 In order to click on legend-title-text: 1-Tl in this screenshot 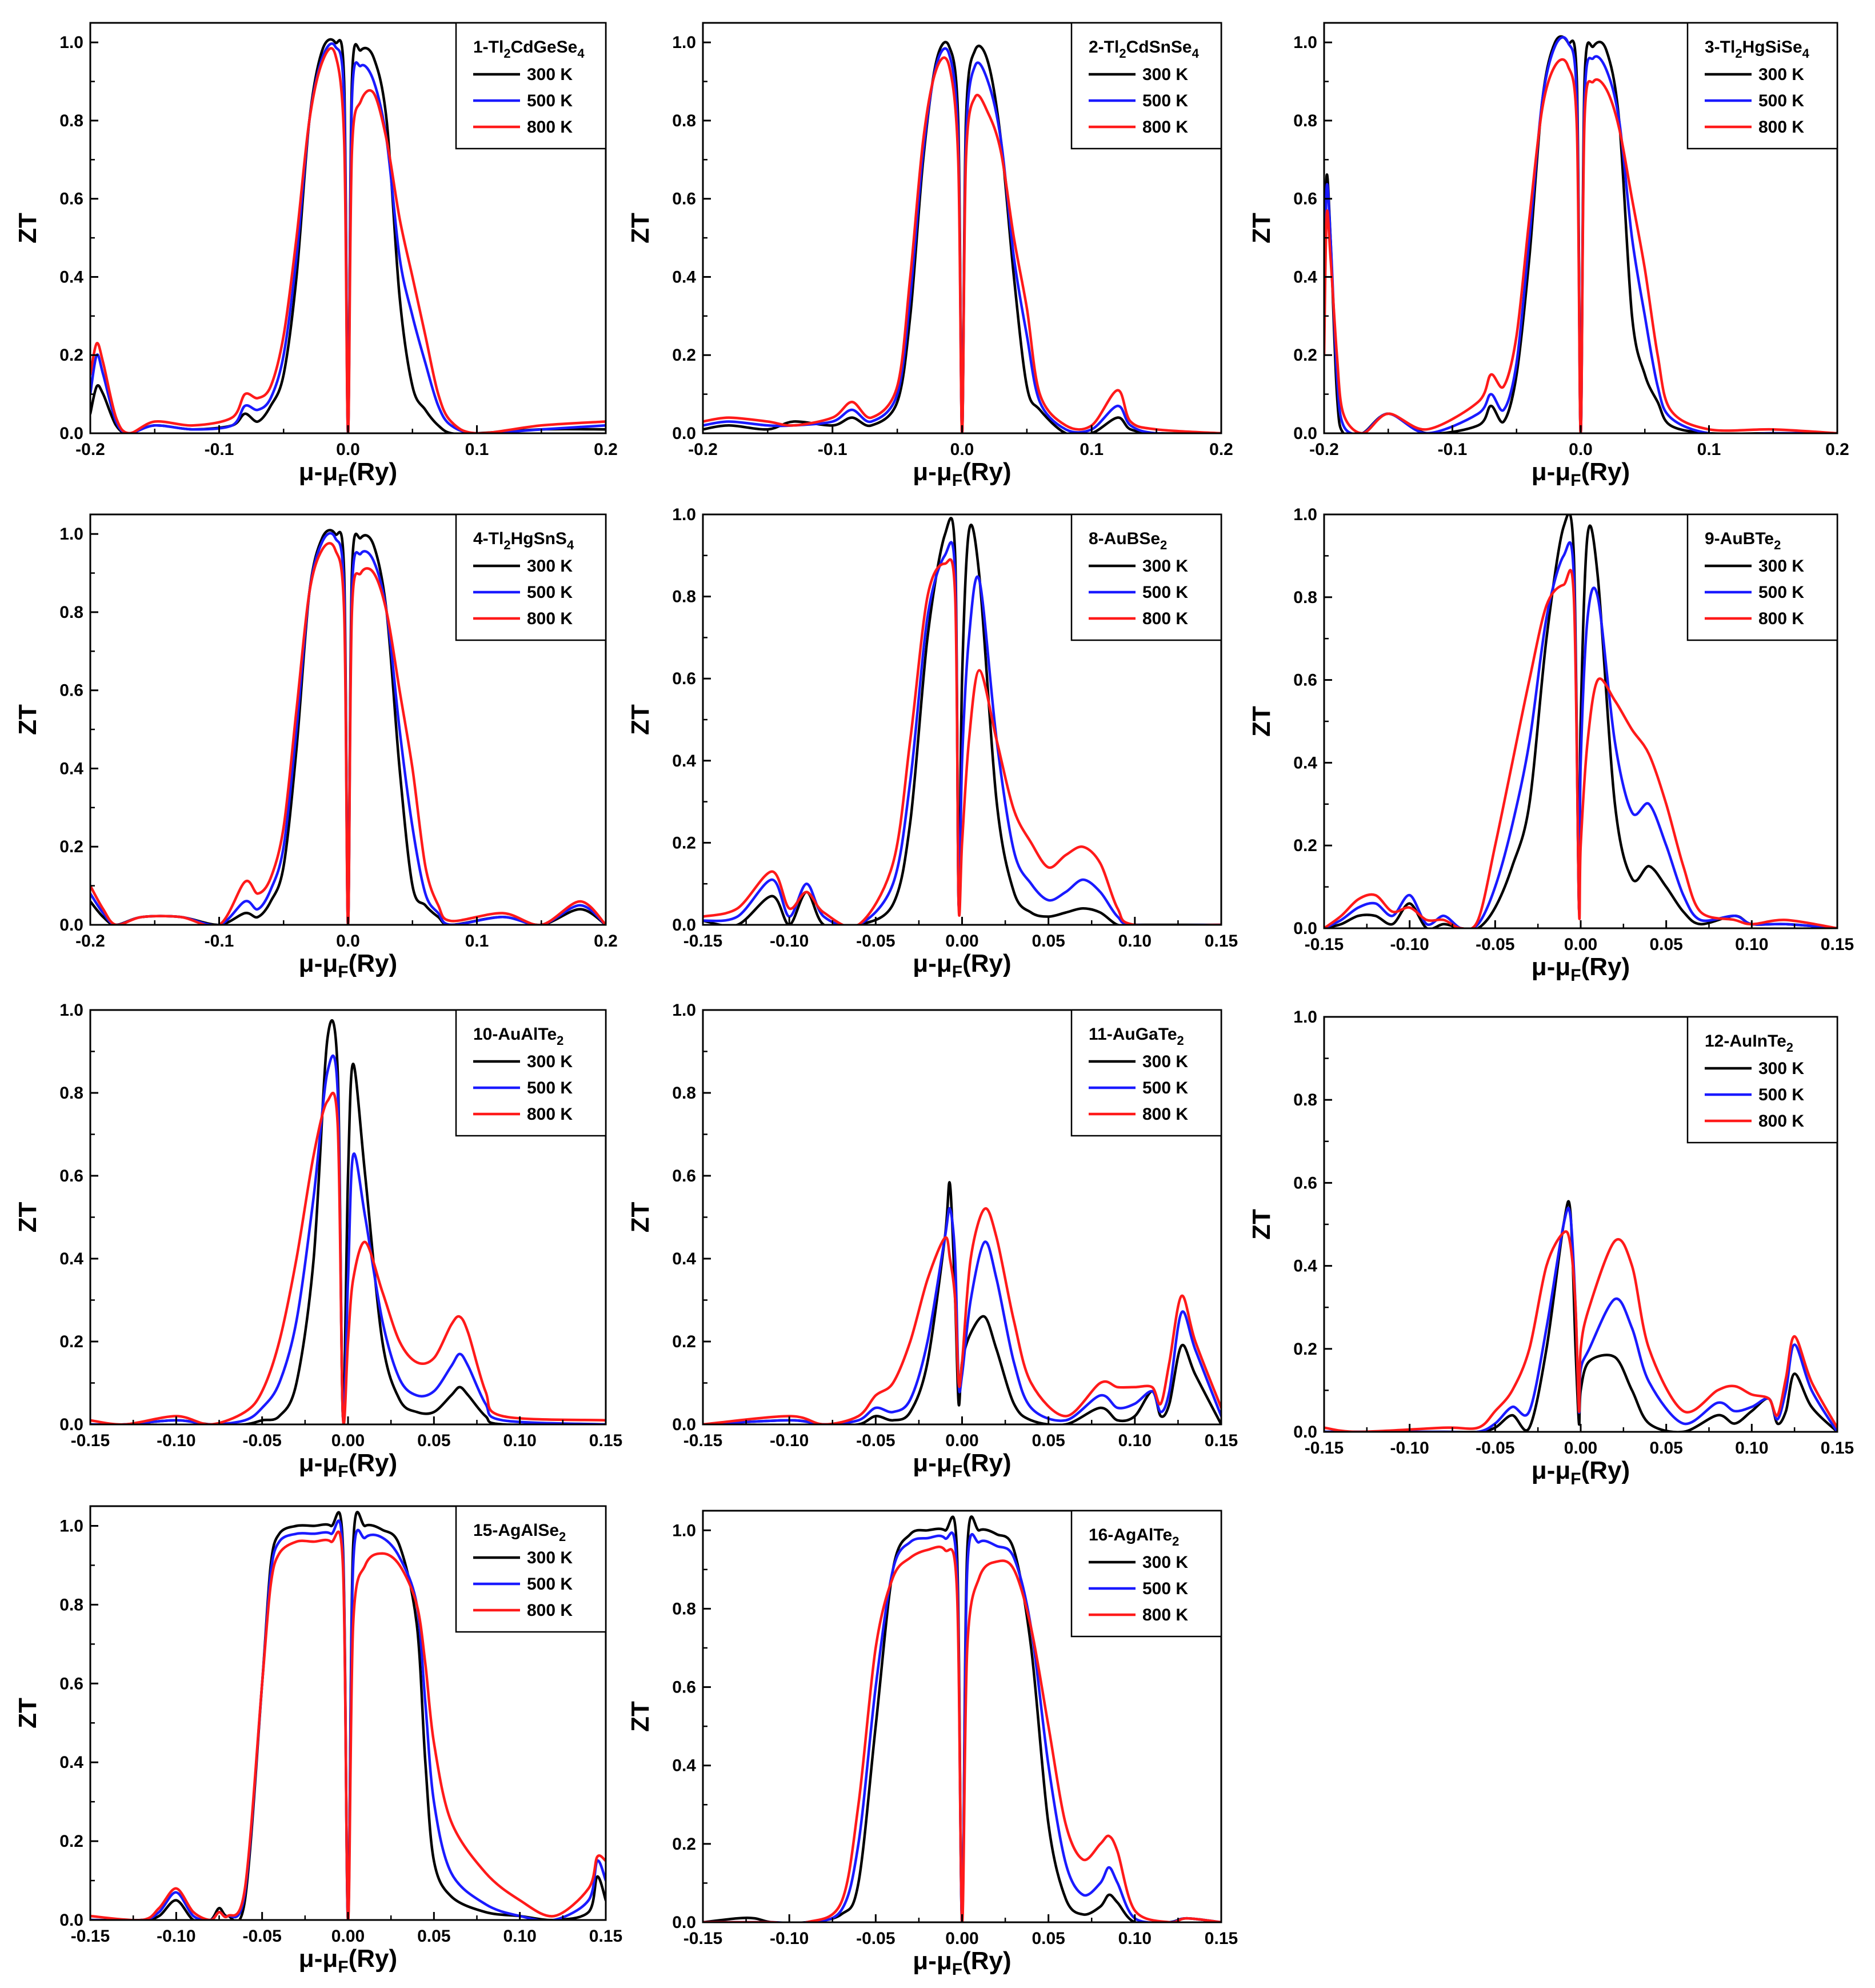, I will do `click(488, 47)`.